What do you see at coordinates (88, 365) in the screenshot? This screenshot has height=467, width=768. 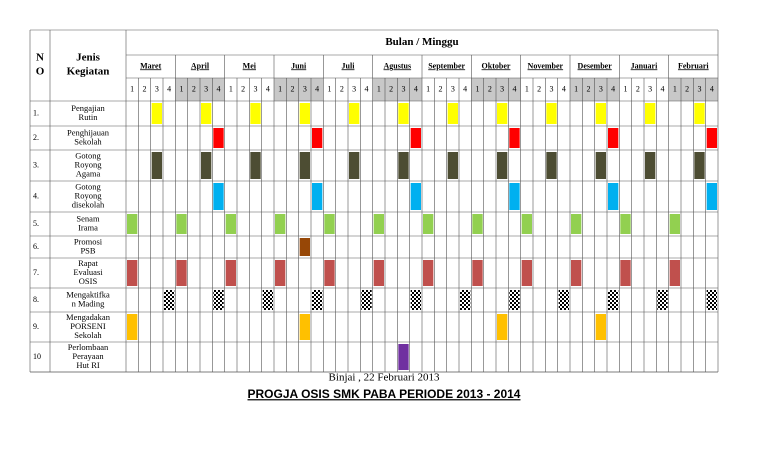 I see `activity-name: Hut RI` at bounding box center [88, 365].